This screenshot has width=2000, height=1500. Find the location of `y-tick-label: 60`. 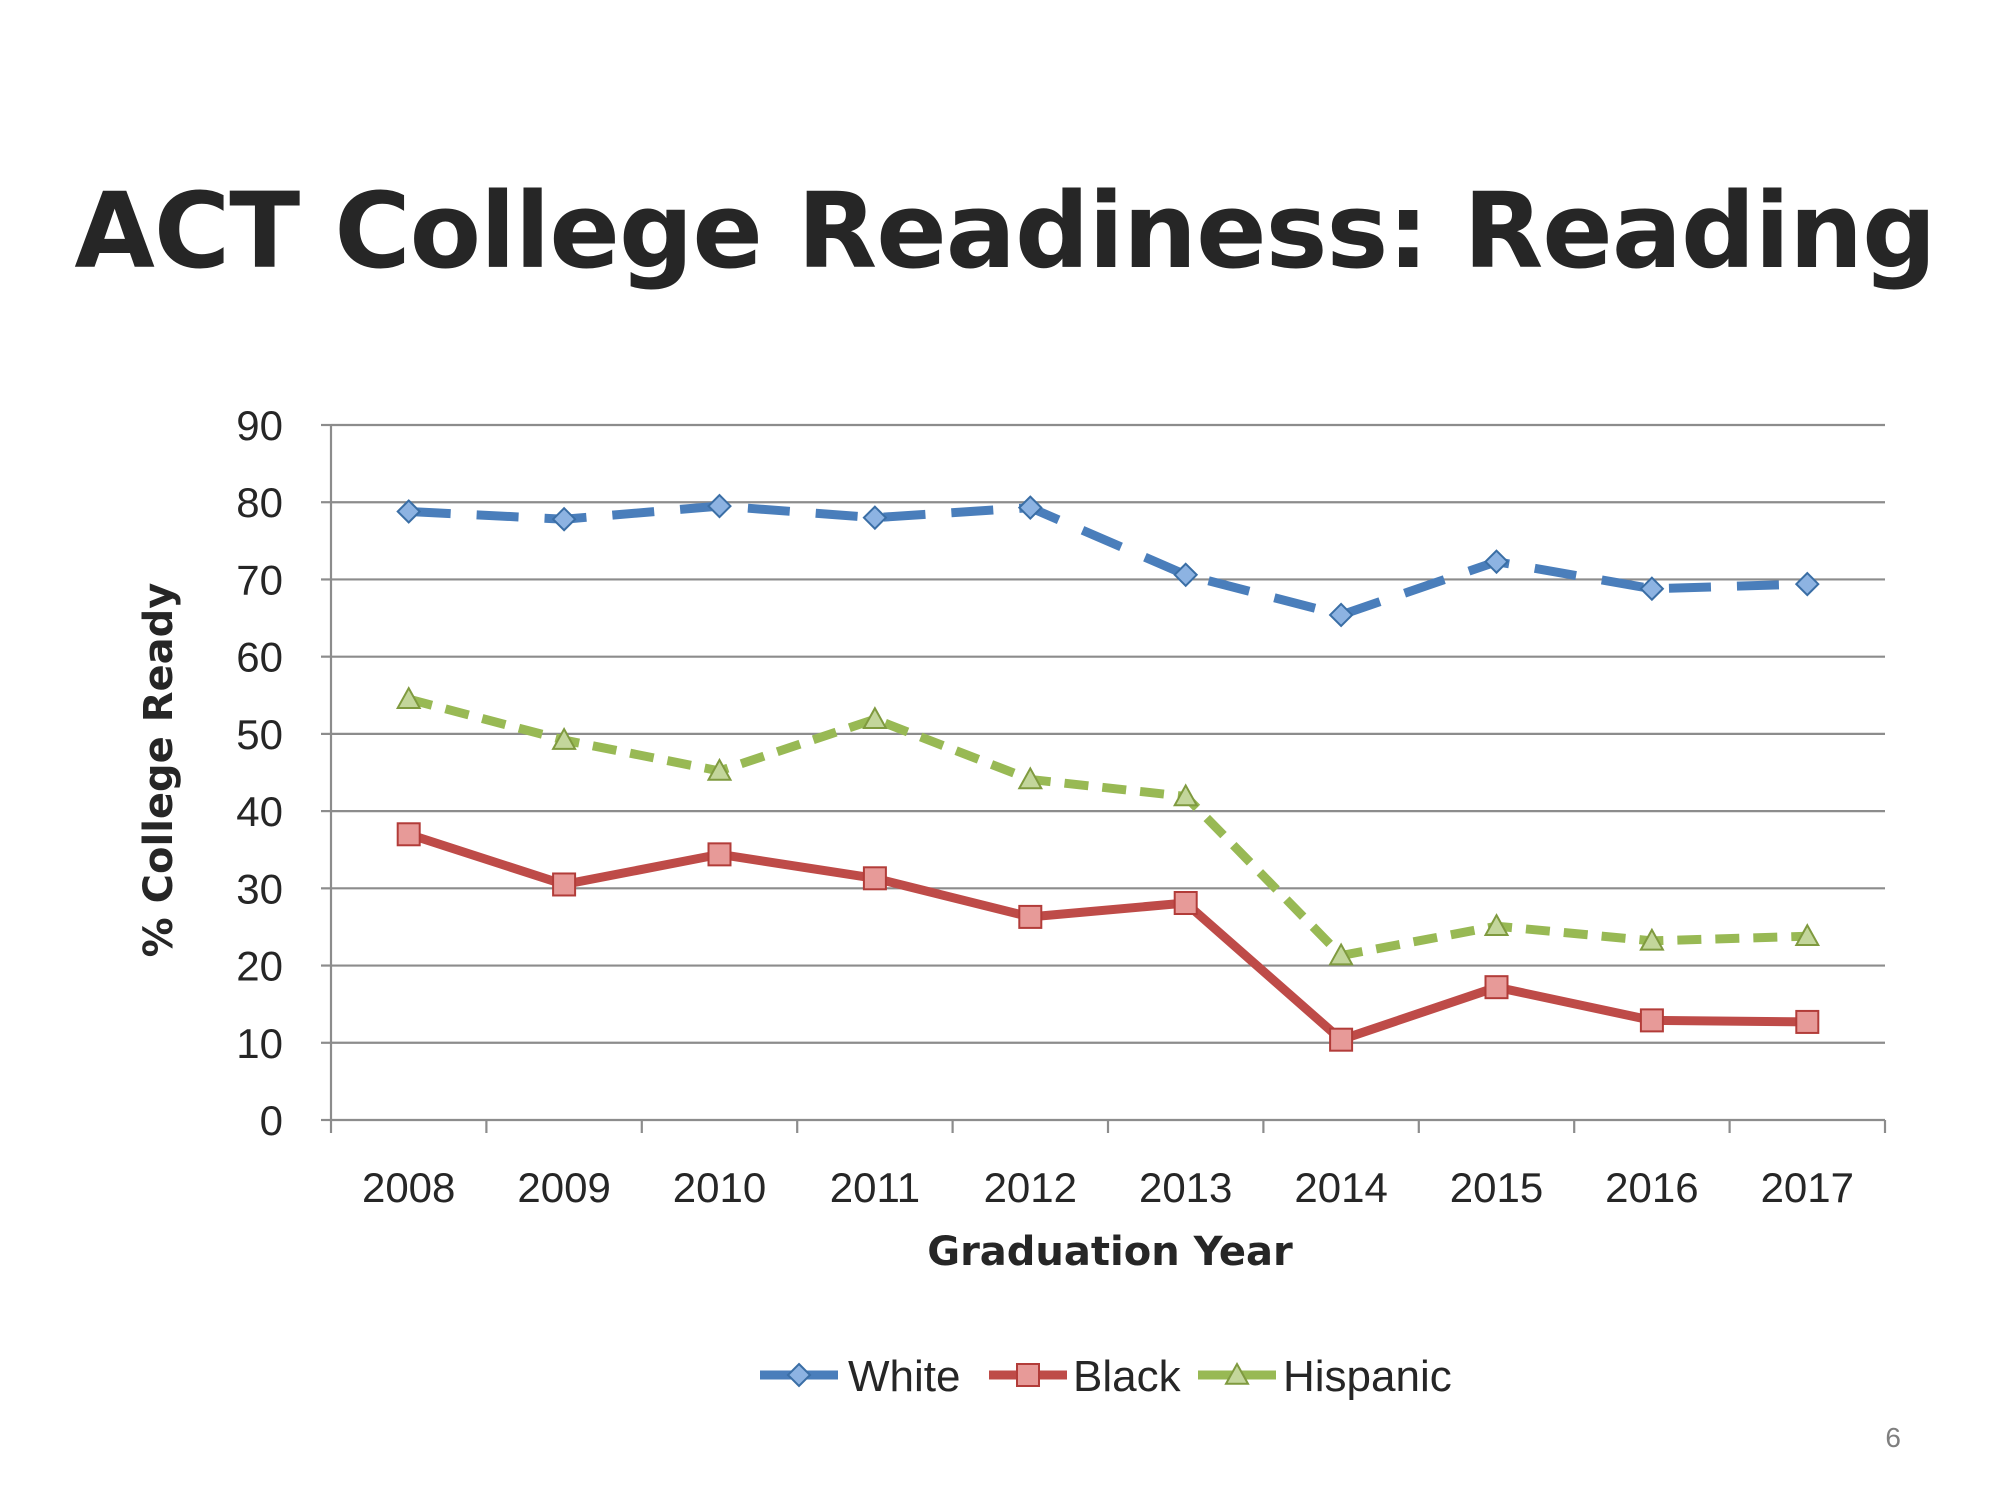

y-tick-label: 60 is located at coordinates (259, 657).